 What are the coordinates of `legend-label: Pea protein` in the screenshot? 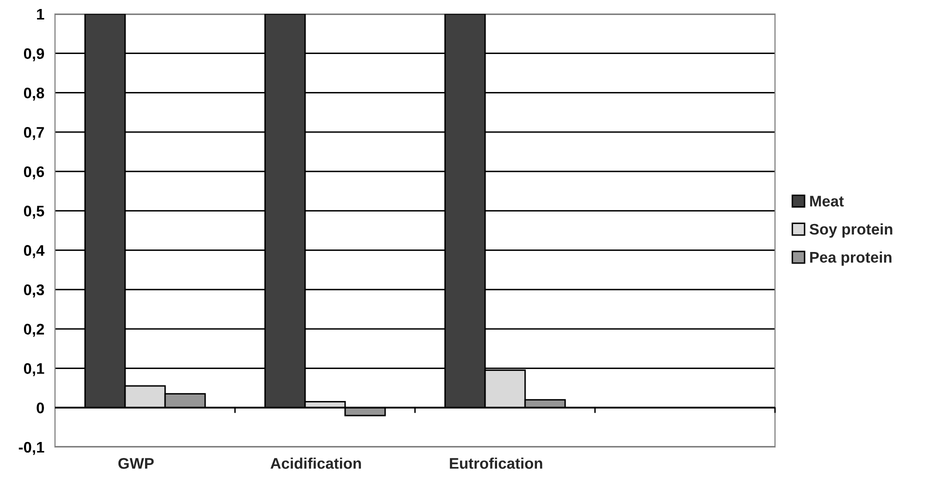 It's located at (851, 258).